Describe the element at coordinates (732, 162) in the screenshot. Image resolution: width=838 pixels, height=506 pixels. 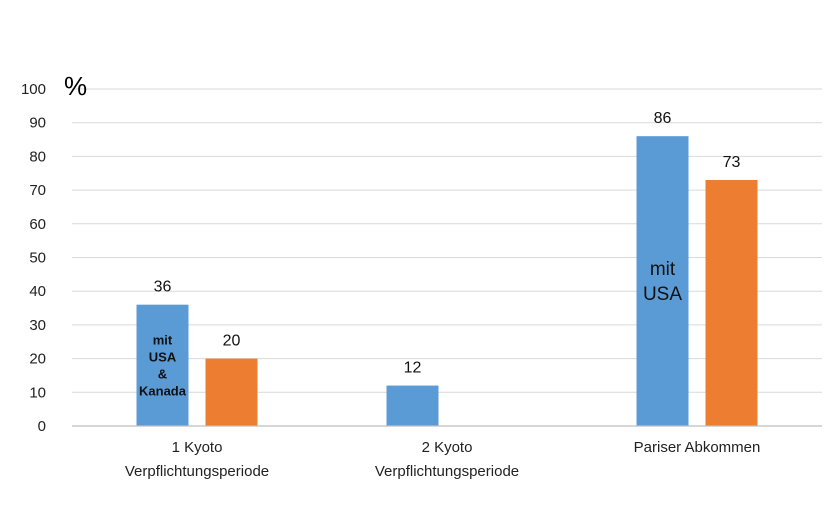
I see `data-label: 73` at that location.